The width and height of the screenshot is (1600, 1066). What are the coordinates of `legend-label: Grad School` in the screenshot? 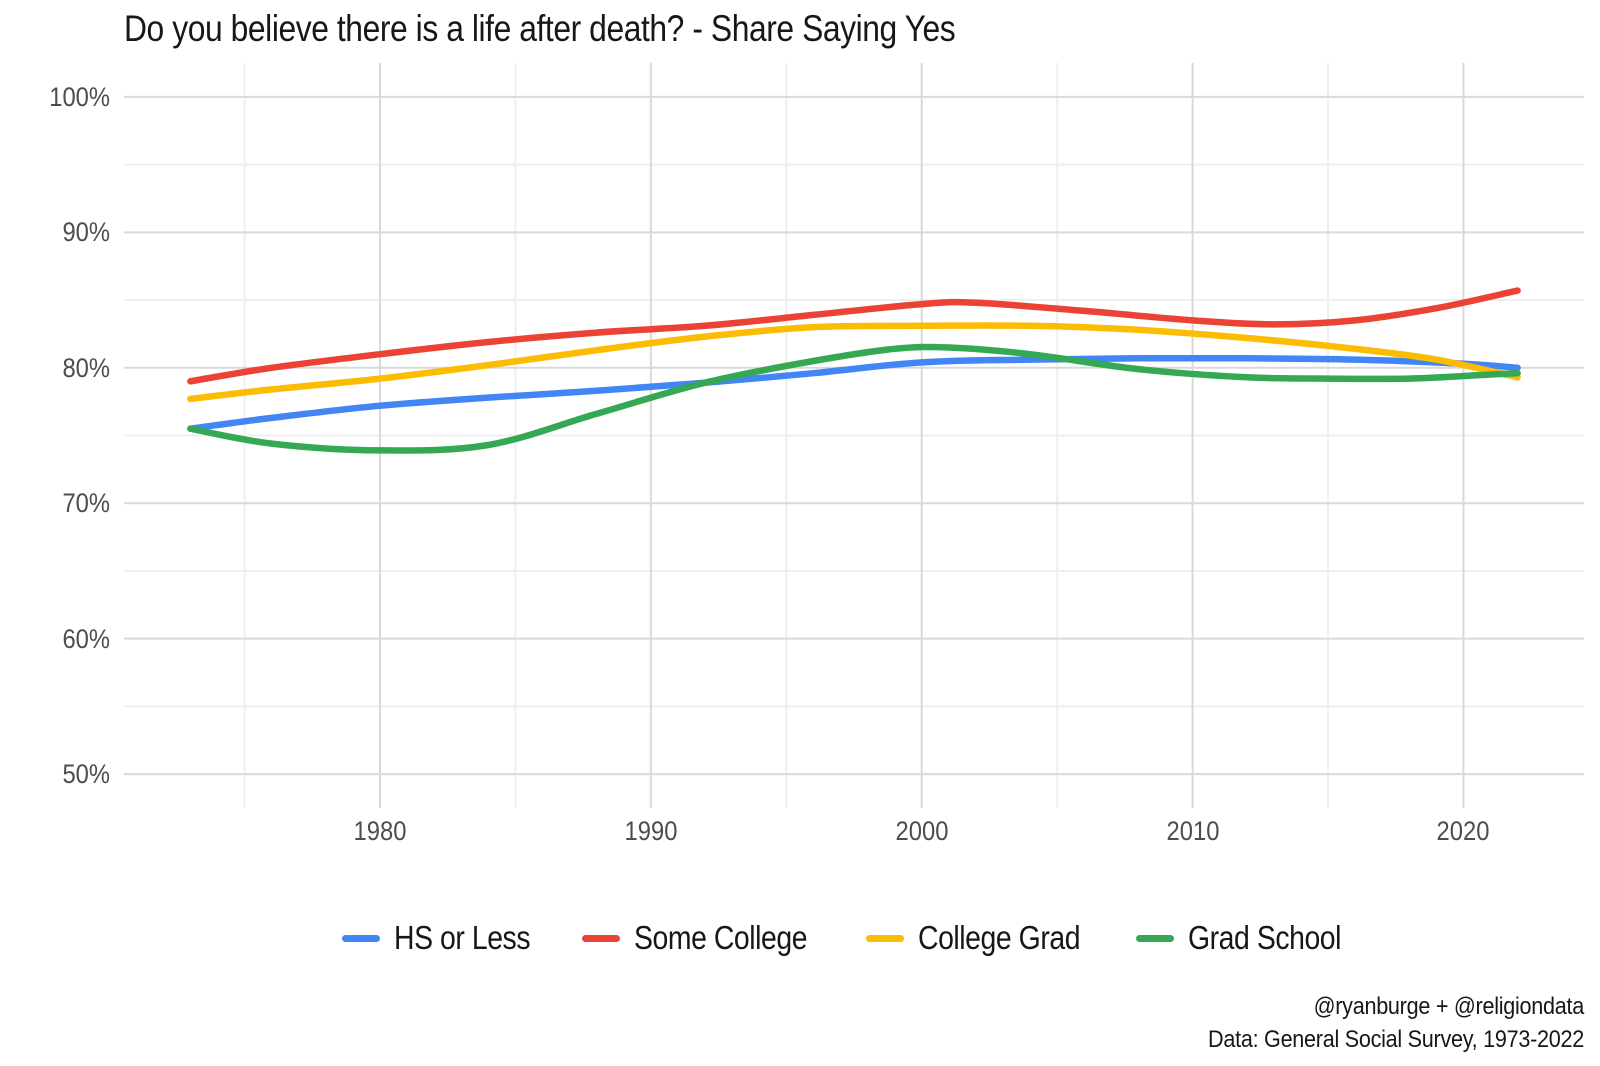 It's located at (1265, 937).